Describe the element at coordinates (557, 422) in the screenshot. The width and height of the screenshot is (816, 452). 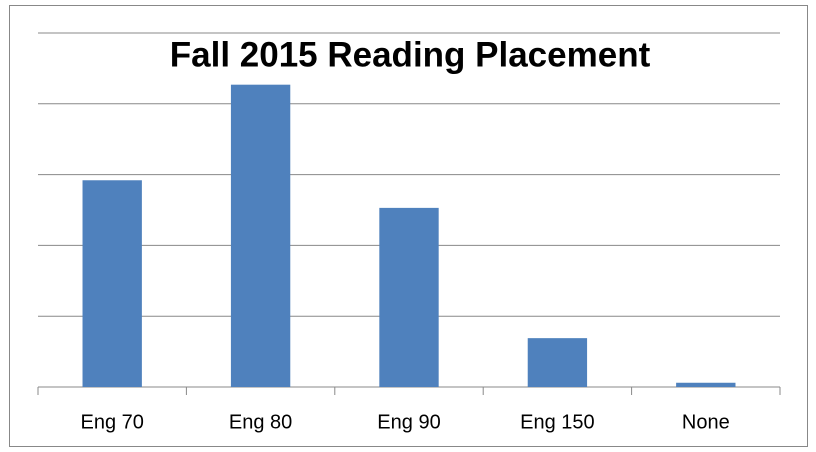
I see `x-tick-label: Eng 150` at that location.